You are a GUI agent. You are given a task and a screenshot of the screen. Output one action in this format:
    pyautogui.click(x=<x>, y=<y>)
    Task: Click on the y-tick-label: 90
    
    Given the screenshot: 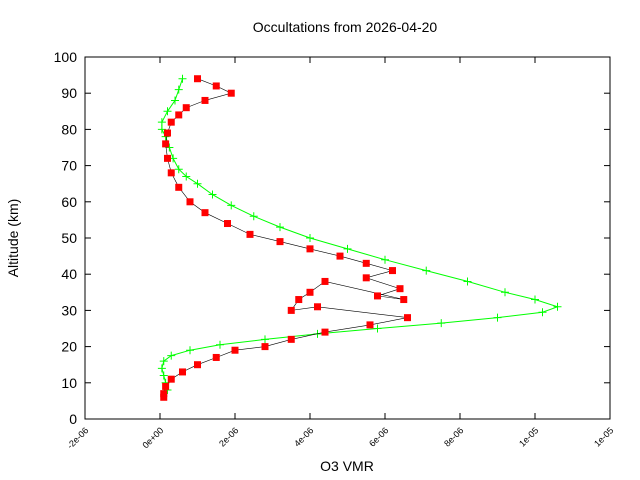 What is the action you would take?
    pyautogui.click(x=69, y=93)
    